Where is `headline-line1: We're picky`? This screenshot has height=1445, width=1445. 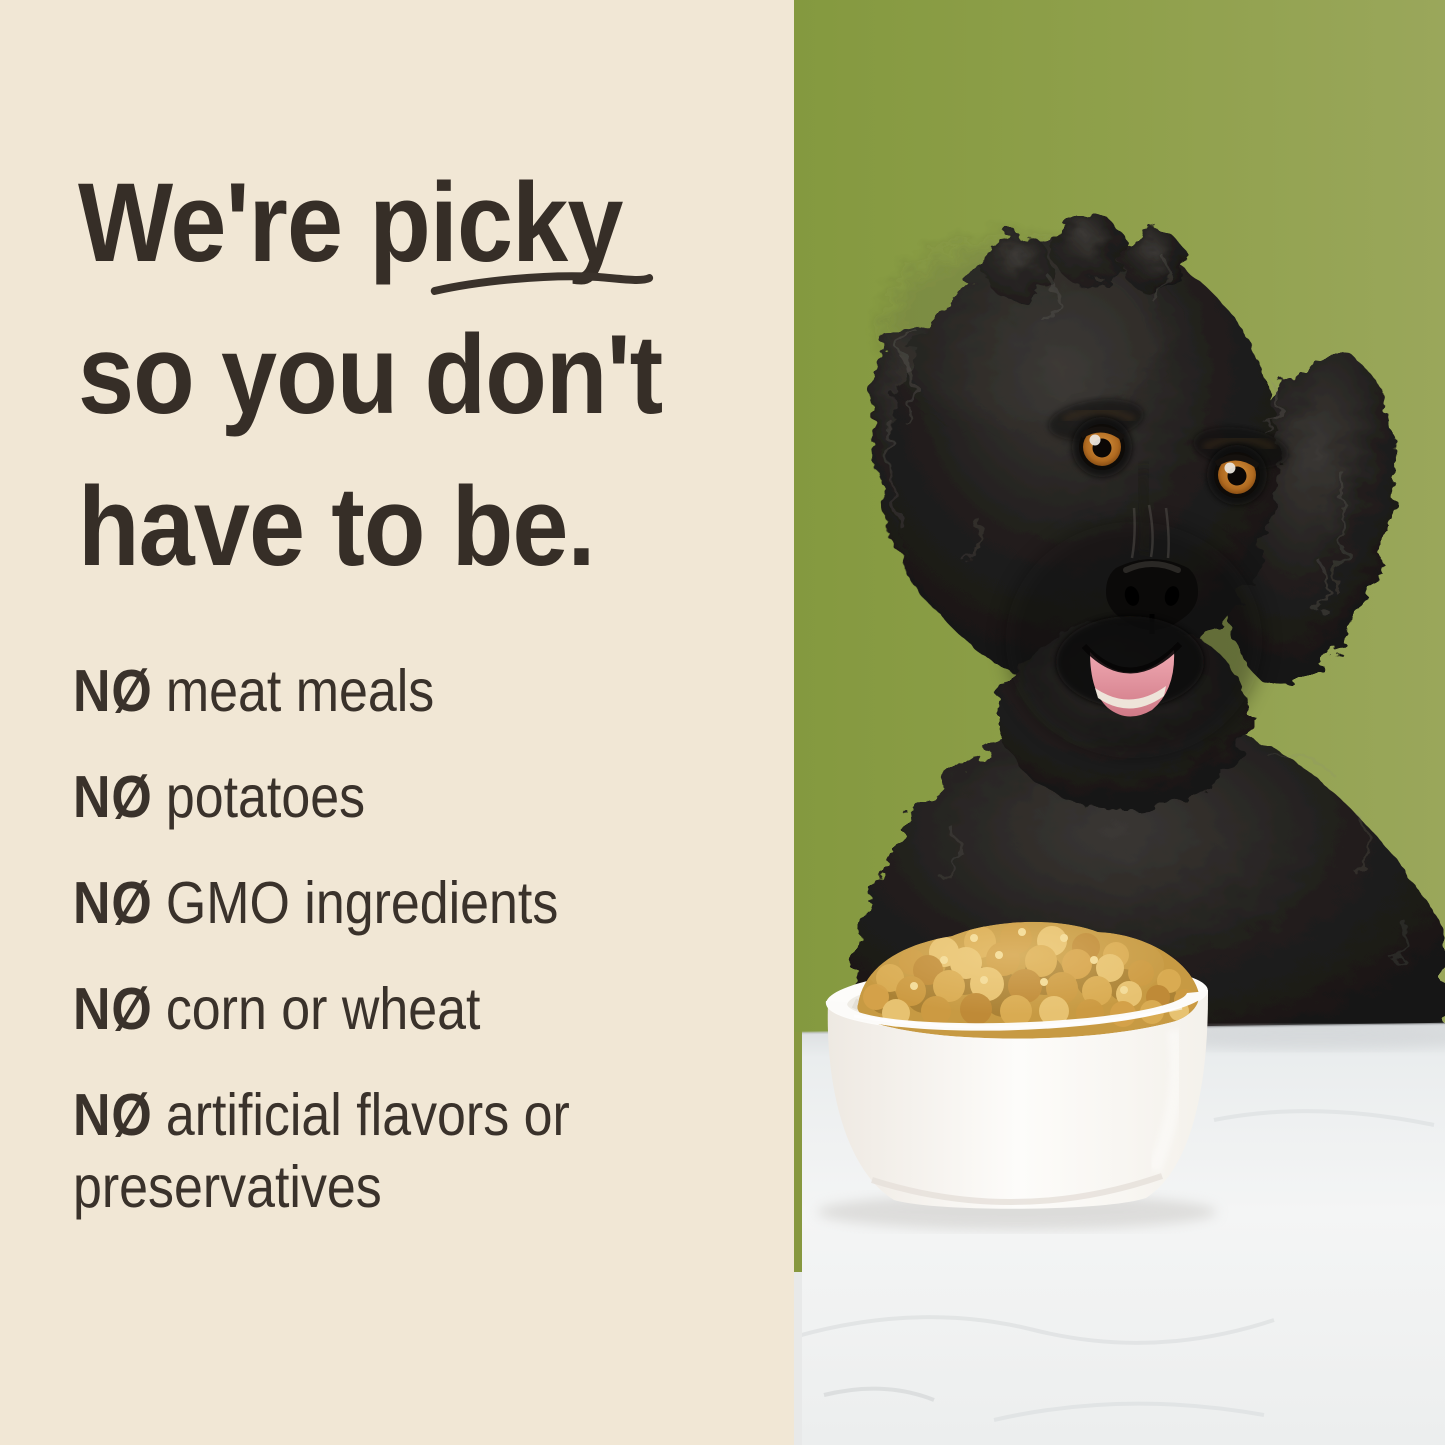 headline-line1: We're picky is located at coordinates (370, 223).